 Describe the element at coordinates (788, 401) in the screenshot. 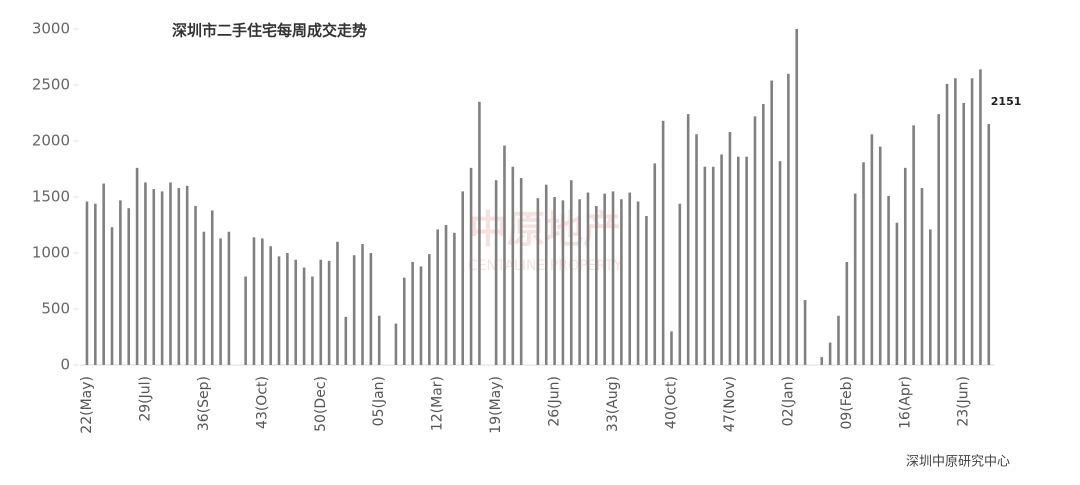

I see `x-tick-label: 02(Jan)` at that location.